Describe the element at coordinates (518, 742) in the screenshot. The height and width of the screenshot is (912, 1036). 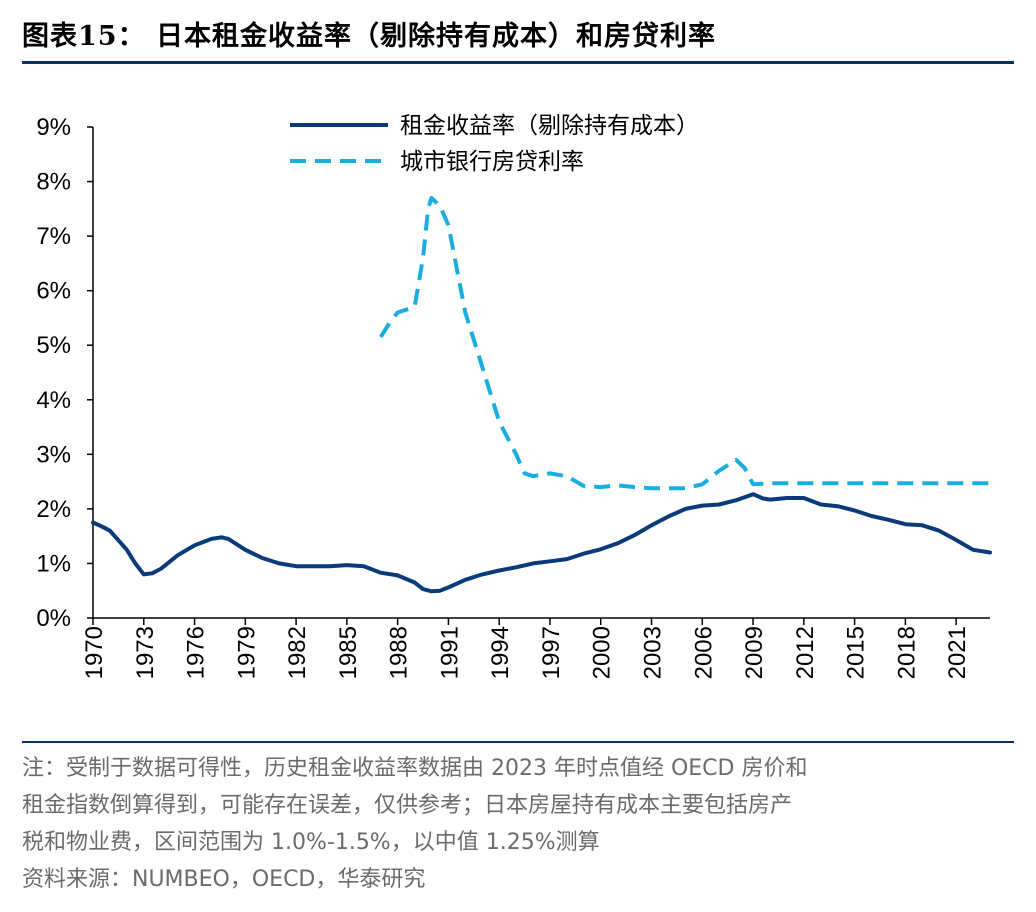
I see `notes-divider` at that location.